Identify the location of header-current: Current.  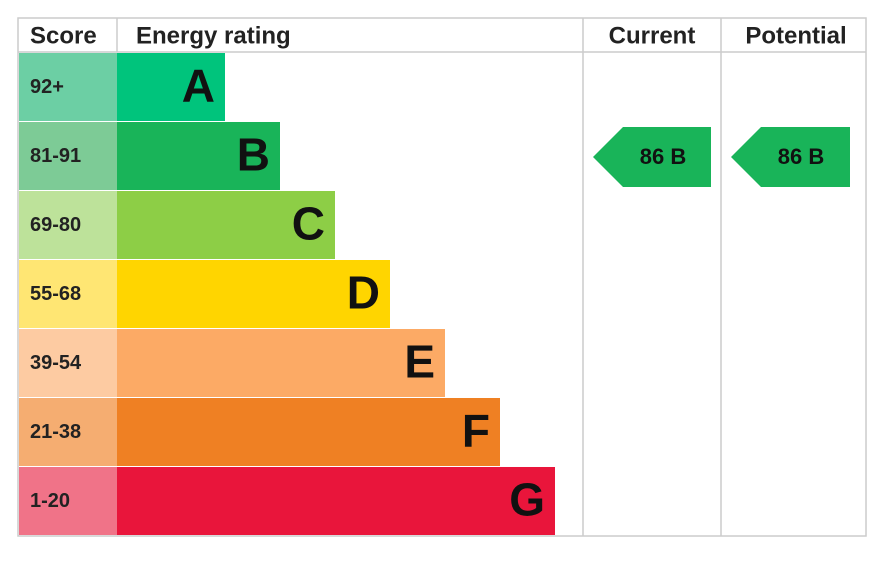
(652, 35).